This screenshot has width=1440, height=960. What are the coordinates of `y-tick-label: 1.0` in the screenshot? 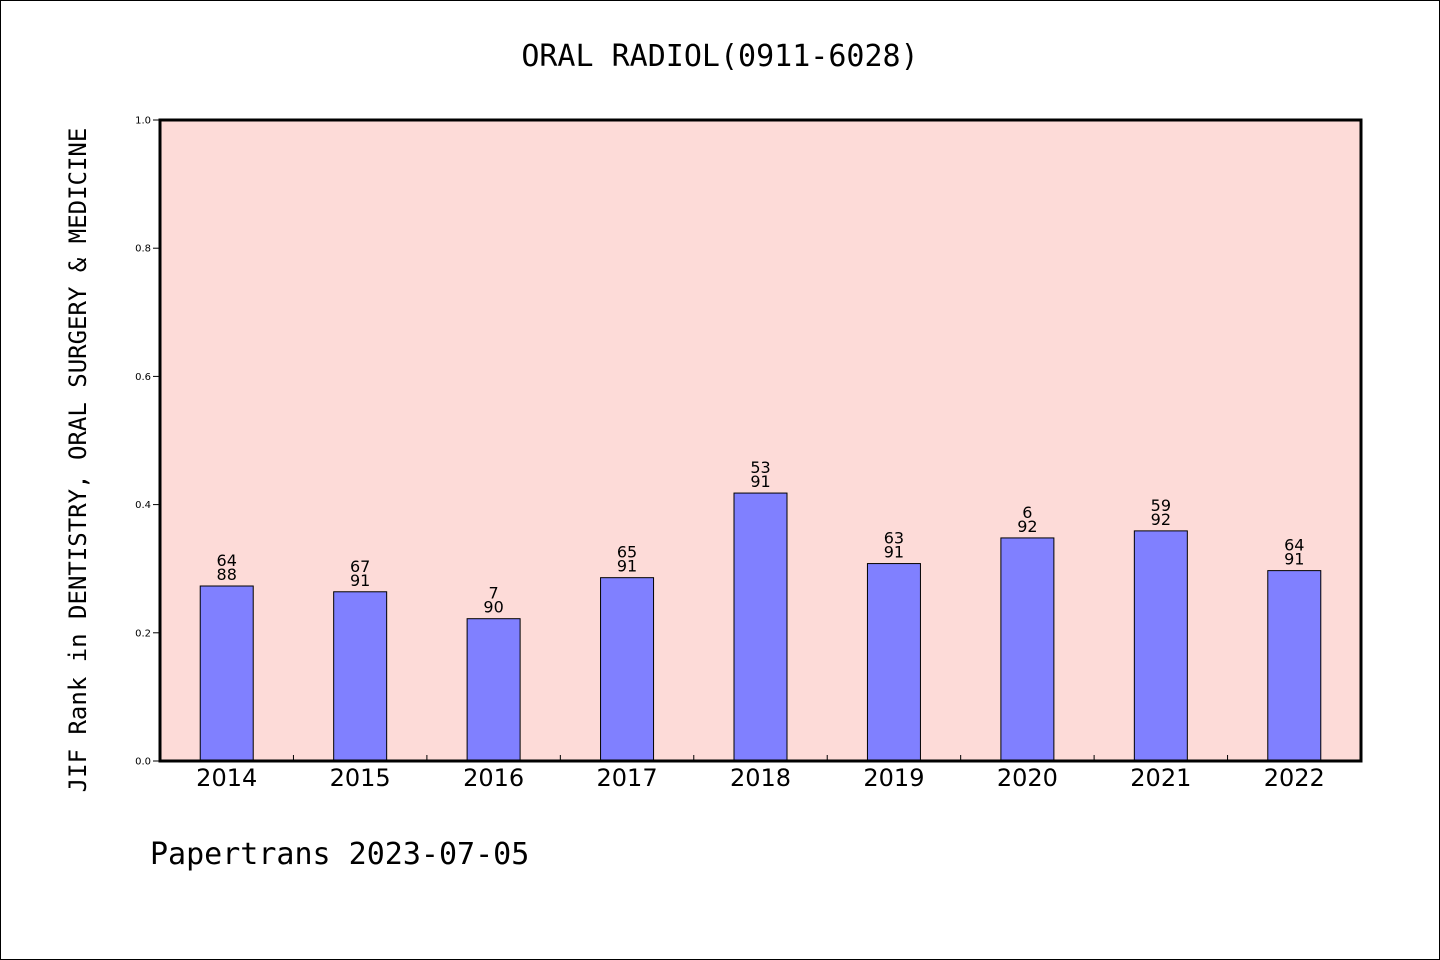 It's located at (143, 121).